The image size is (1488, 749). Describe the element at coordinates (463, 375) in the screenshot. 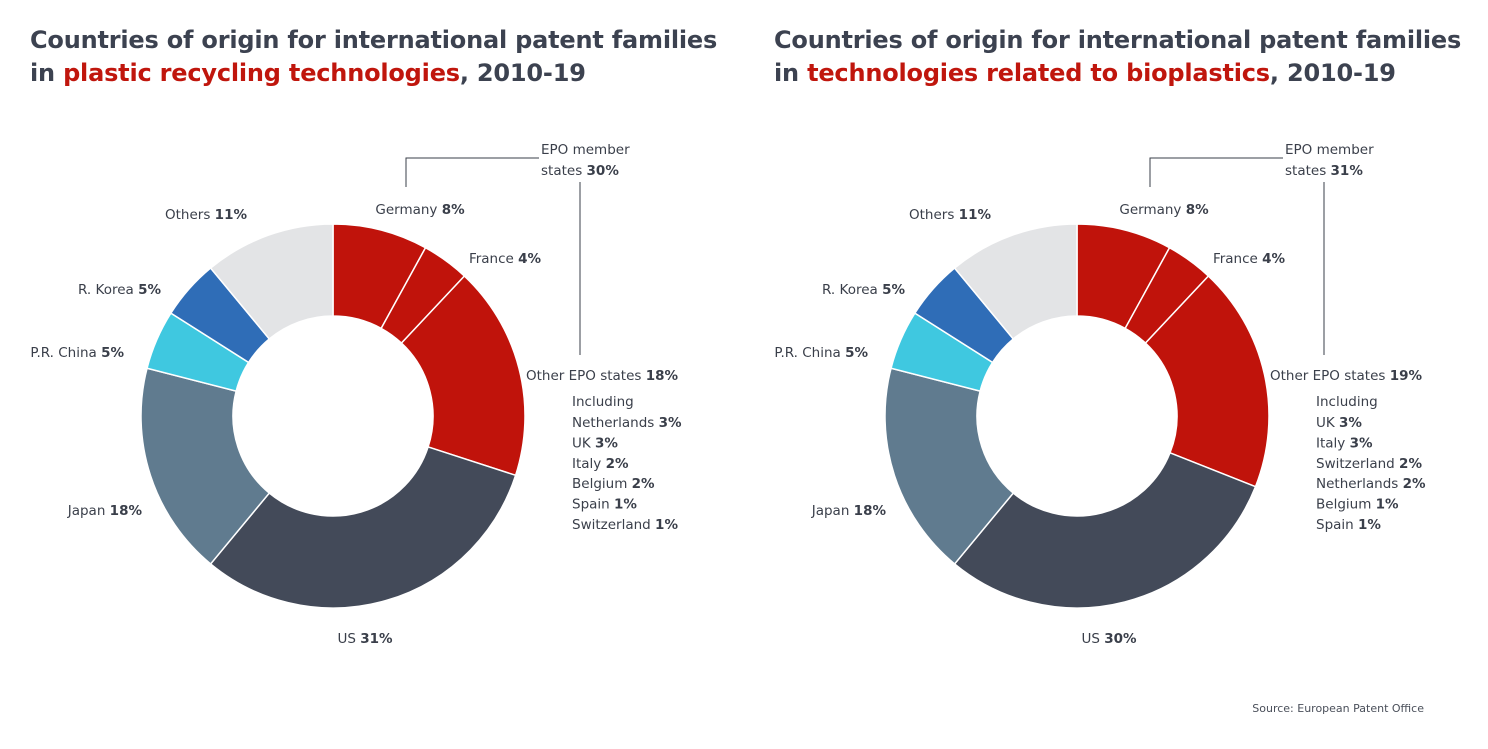

I see `slice-other_epo` at that location.